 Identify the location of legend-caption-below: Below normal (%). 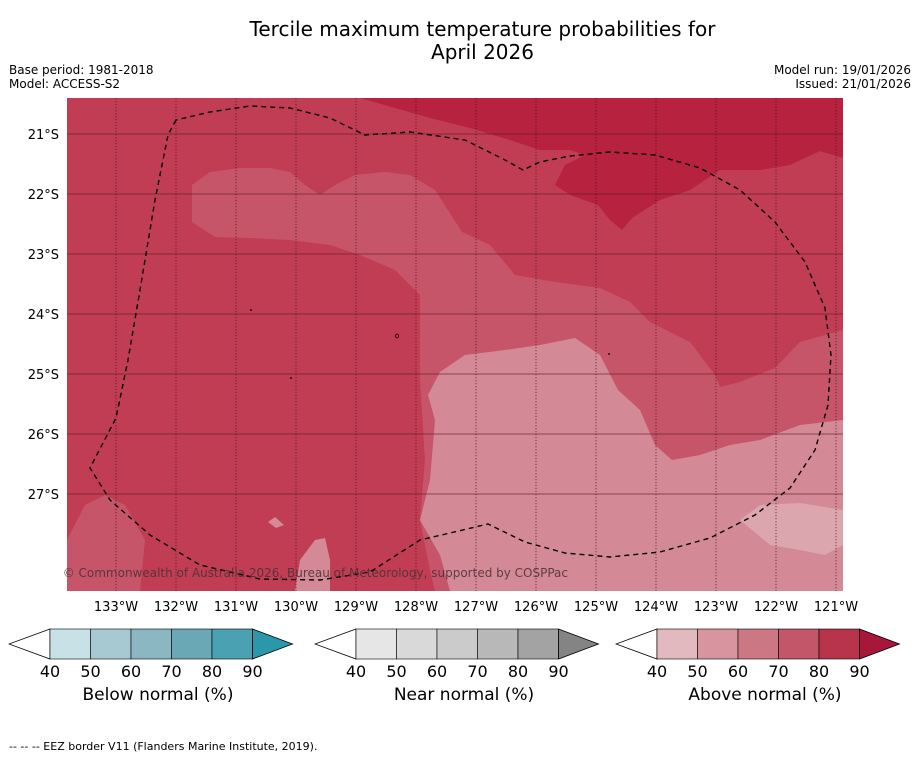
(158, 695).